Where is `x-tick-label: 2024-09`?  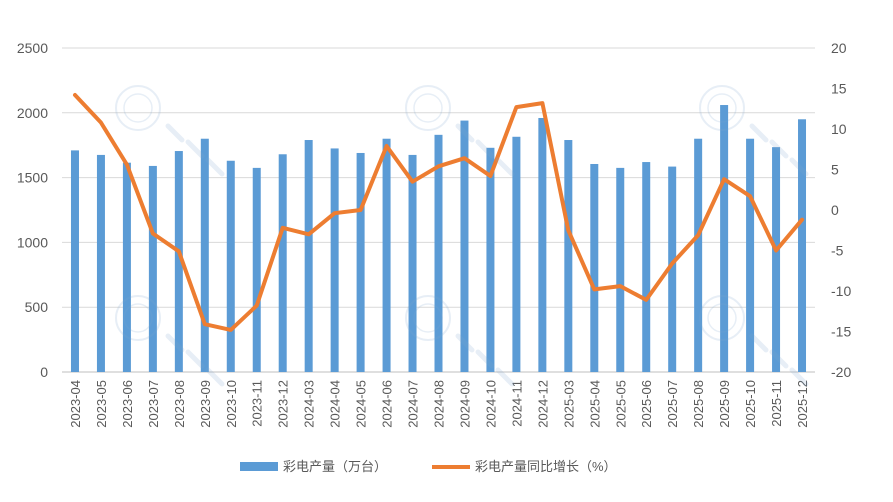 x-tick-label: 2024-09 is located at coordinates (464, 404).